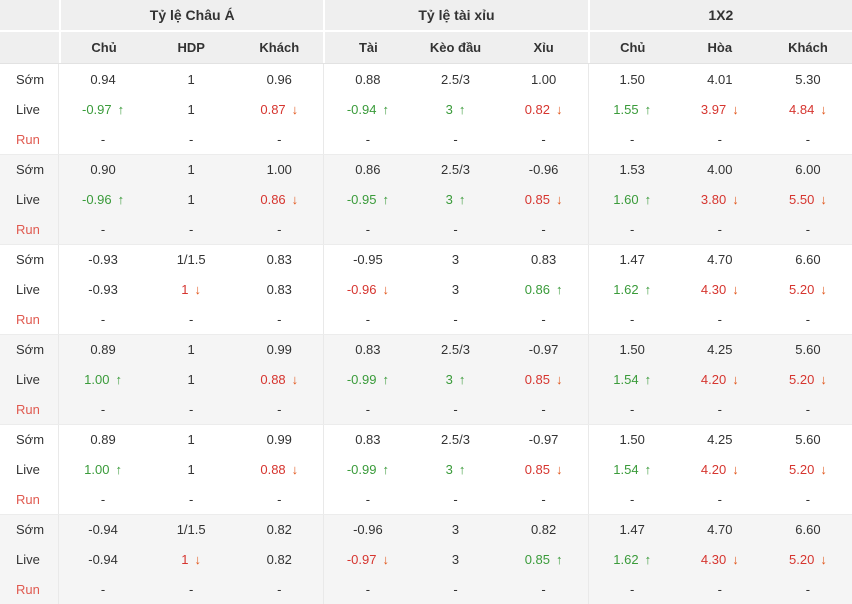 The height and width of the screenshot is (604, 852). I want to click on odds-value: -0.99, so click(361, 379).